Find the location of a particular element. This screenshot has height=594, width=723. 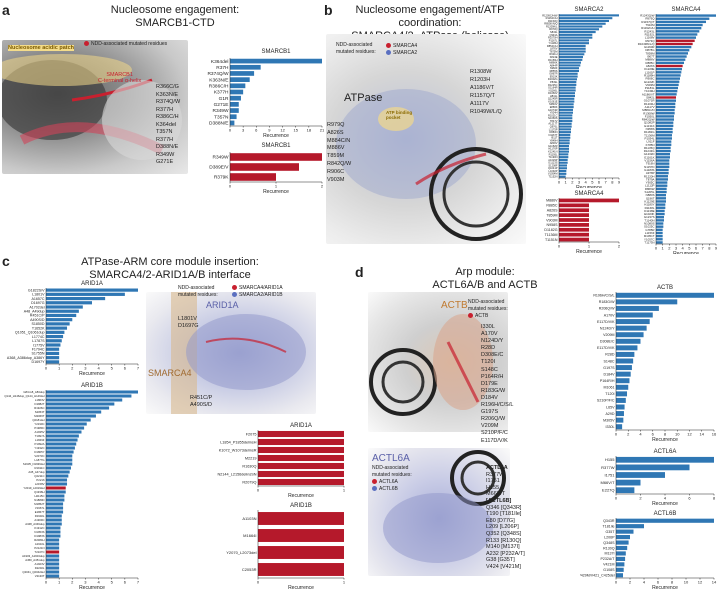

bar-category-label: P164R/H is located at coordinates (607, 381).